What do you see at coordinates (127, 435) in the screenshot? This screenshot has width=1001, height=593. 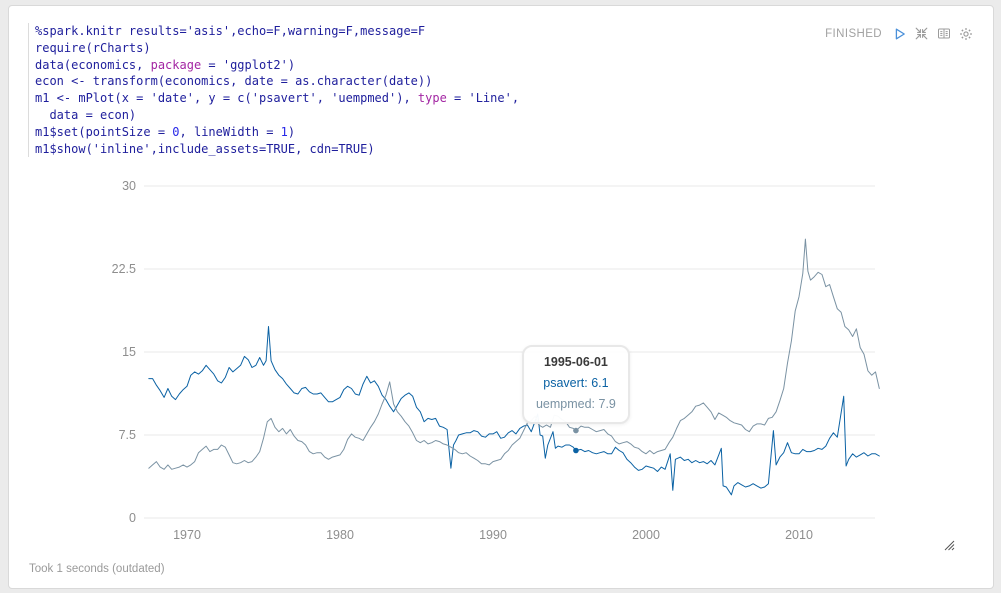 I see `y-tick-label: 7.5` at bounding box center [127, 435].